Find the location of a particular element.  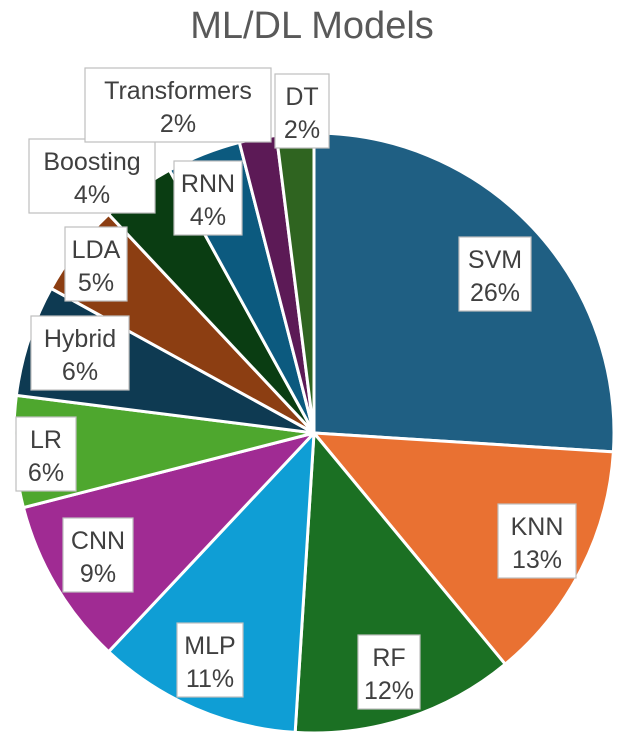

data-label-svm: SVM 26% is located at coordinates (495, 274).